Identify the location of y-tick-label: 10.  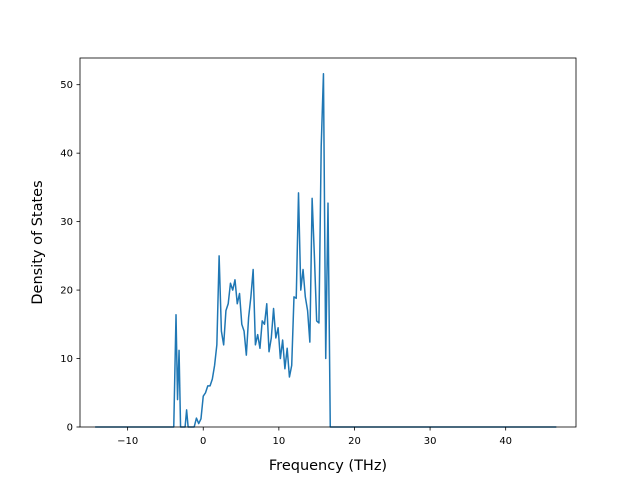
(66, 359).